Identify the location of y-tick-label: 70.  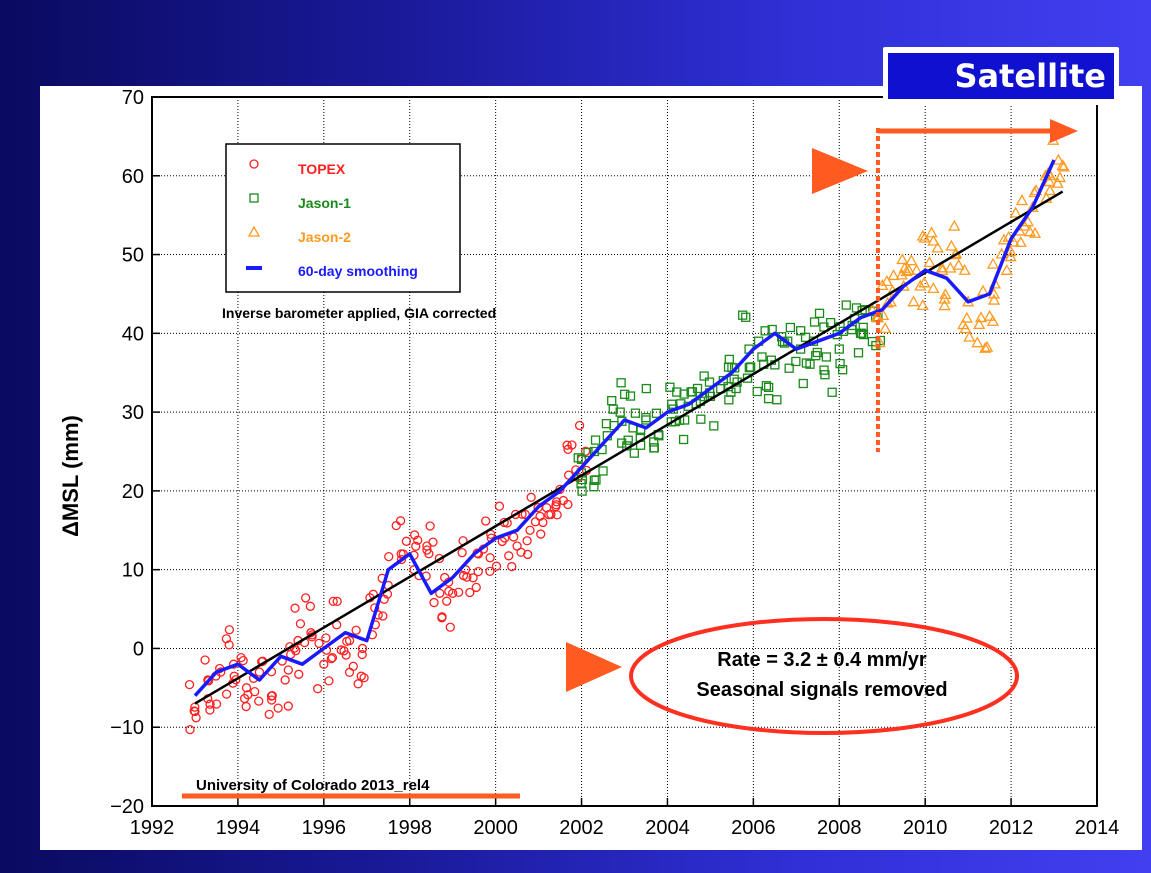
(133, 98).